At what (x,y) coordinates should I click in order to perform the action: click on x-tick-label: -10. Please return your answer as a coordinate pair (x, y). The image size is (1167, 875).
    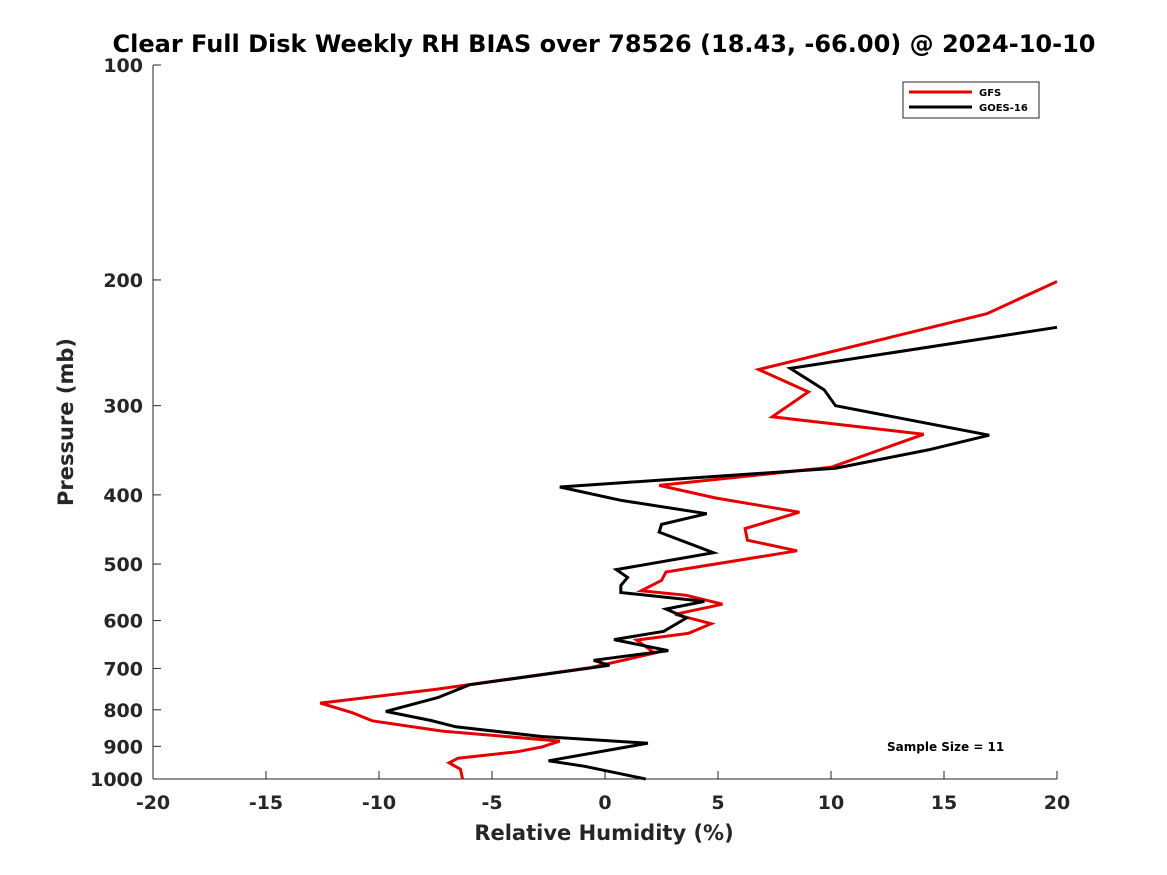
    Looking at the image, I should click on (379, 803).